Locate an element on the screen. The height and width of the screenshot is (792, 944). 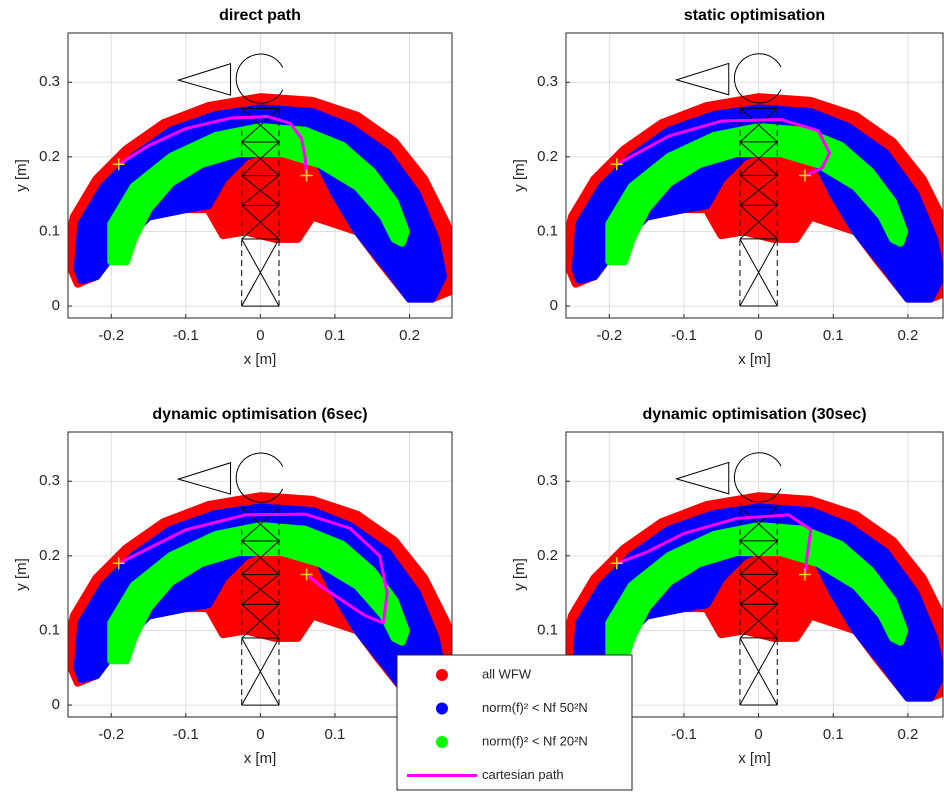
legend-label: norm(f)² < Nf 50²N is located at coordinates (535, 707).